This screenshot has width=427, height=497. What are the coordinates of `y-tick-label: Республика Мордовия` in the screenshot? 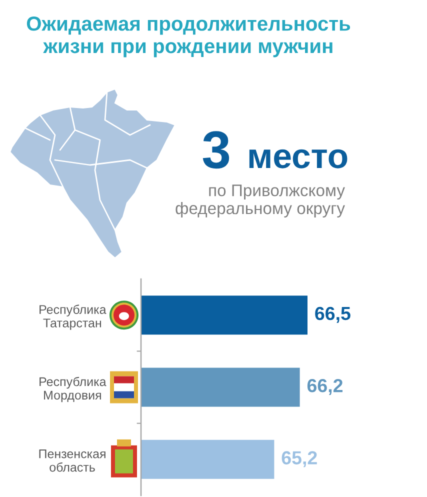 It's located at (73, 389).